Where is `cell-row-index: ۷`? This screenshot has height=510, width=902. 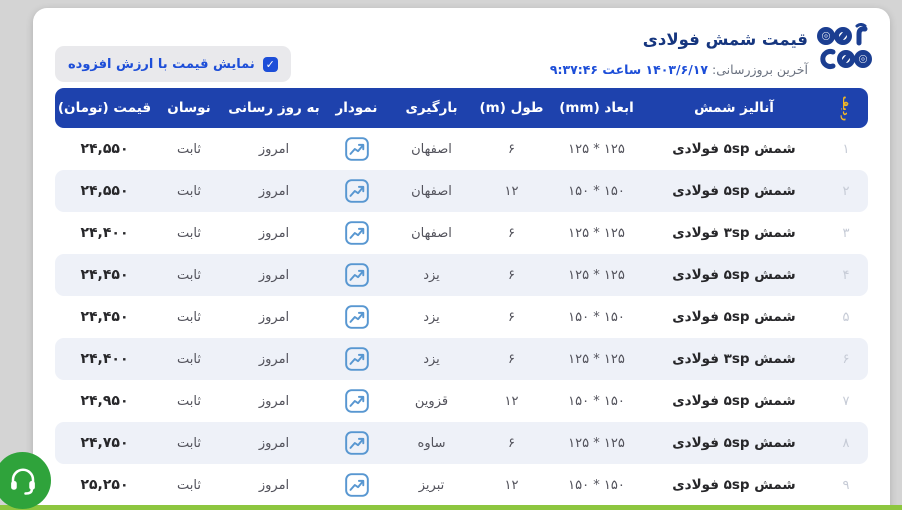
cell-row-index: ۷ is located at coordinates (846, 401).